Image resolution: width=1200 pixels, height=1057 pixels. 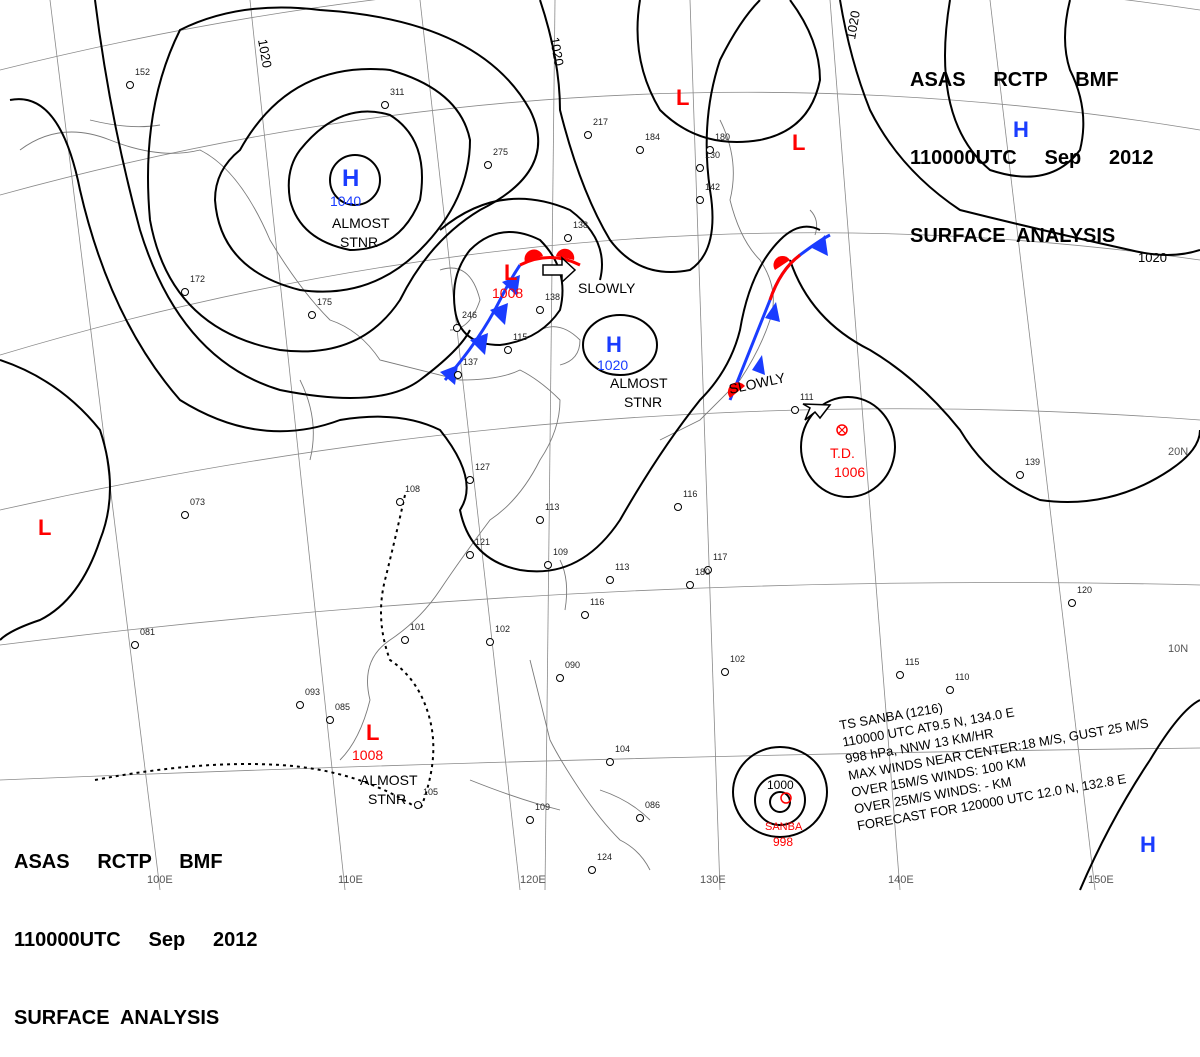 What do you see at coordinates (147, 632) in the screenshot?
I see `station-pressure: 081` at bounding box center [147, 632].